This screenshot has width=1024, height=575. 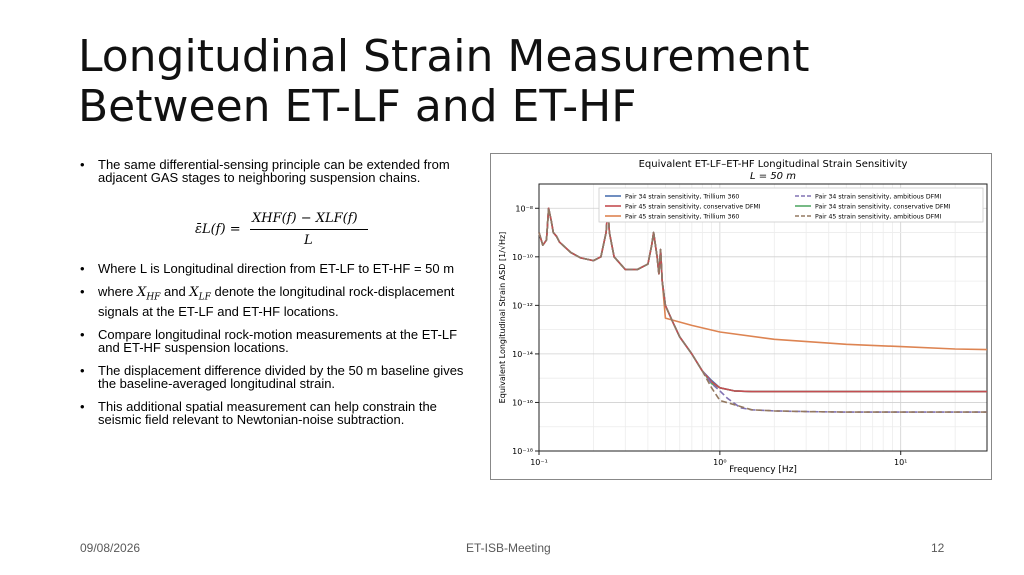 What do you see at coordinates (175, 291) in the screenshot?
I see `bullet-and: and` at bounding box center [175, 291].